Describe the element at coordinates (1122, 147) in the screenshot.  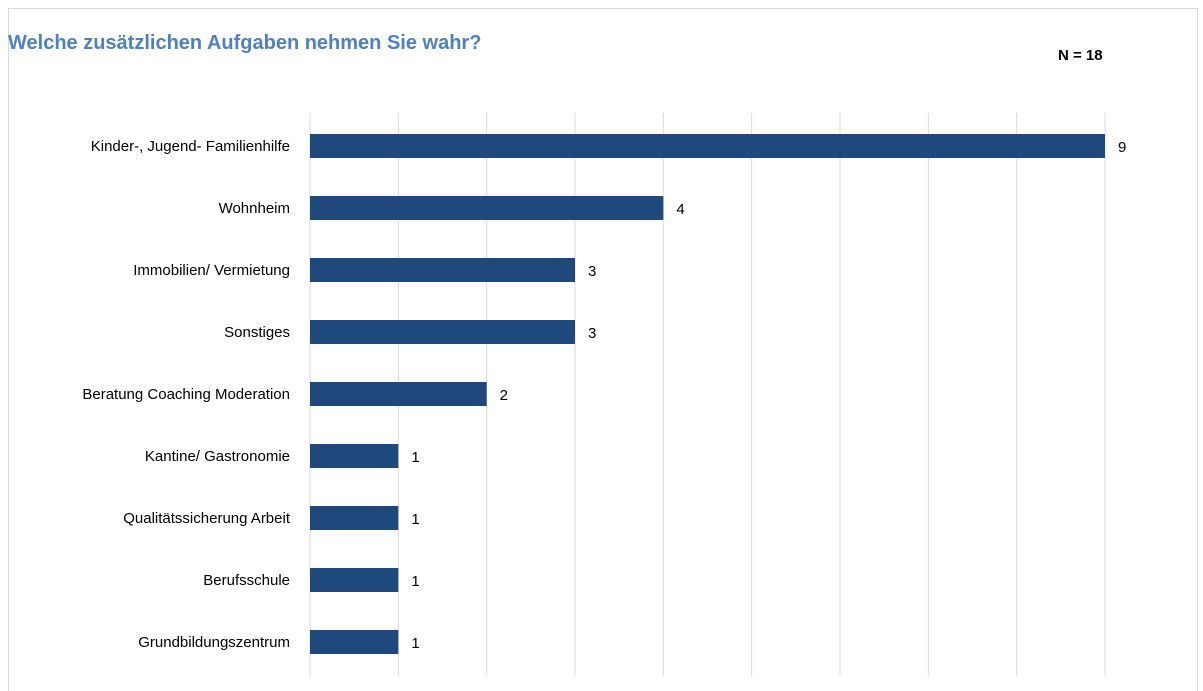
I see `value-label: 9` at that location.